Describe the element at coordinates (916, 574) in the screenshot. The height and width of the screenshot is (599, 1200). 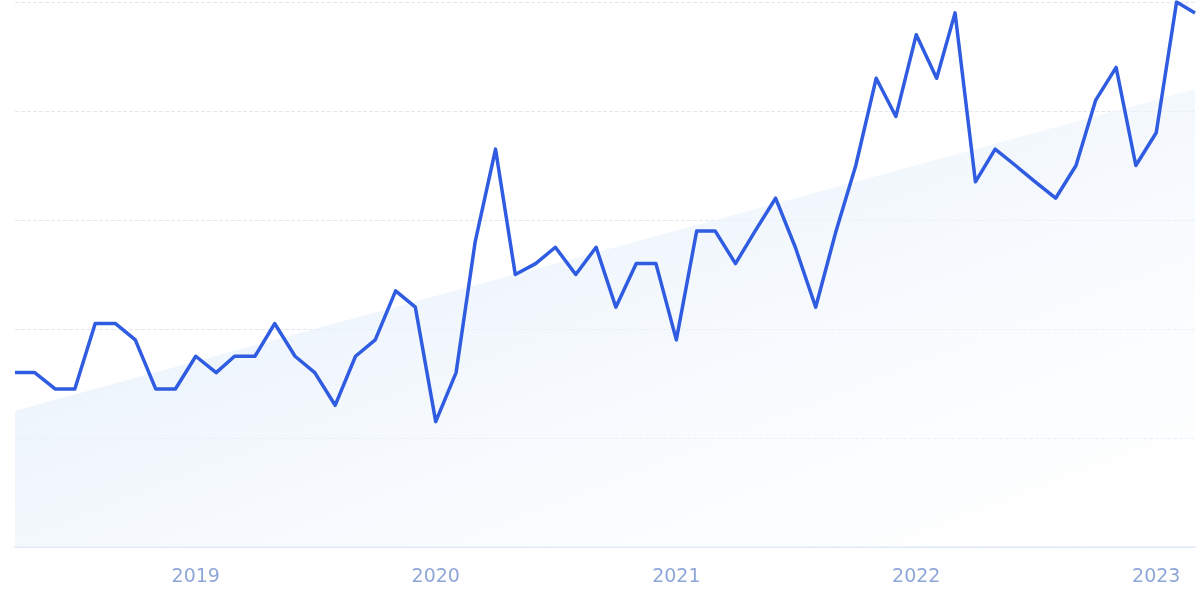
I see `x-tick-label: 2022` at that location.